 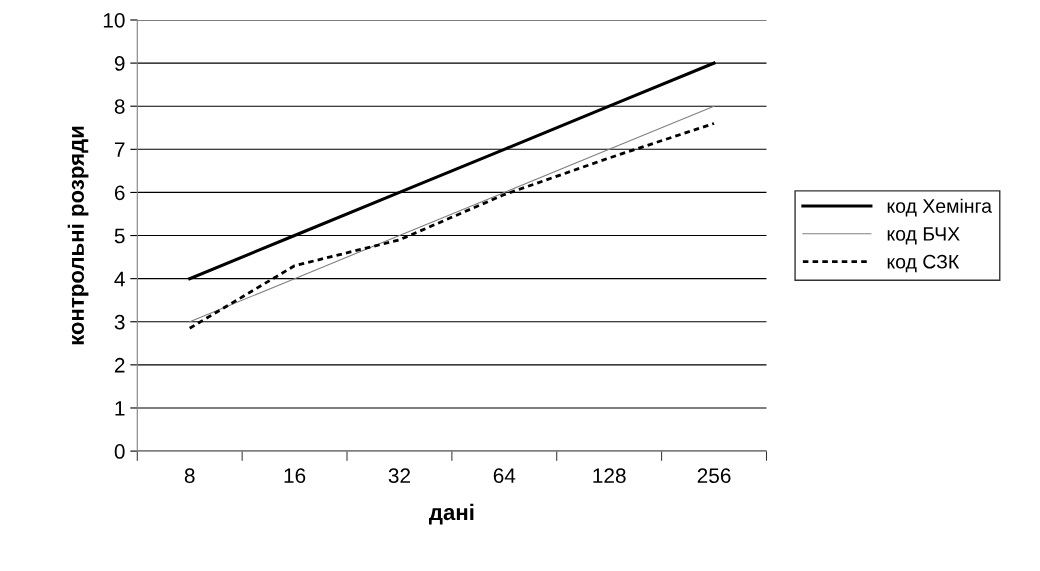 I want to click on x-tick-label: 256, so click(x=714, y=476).